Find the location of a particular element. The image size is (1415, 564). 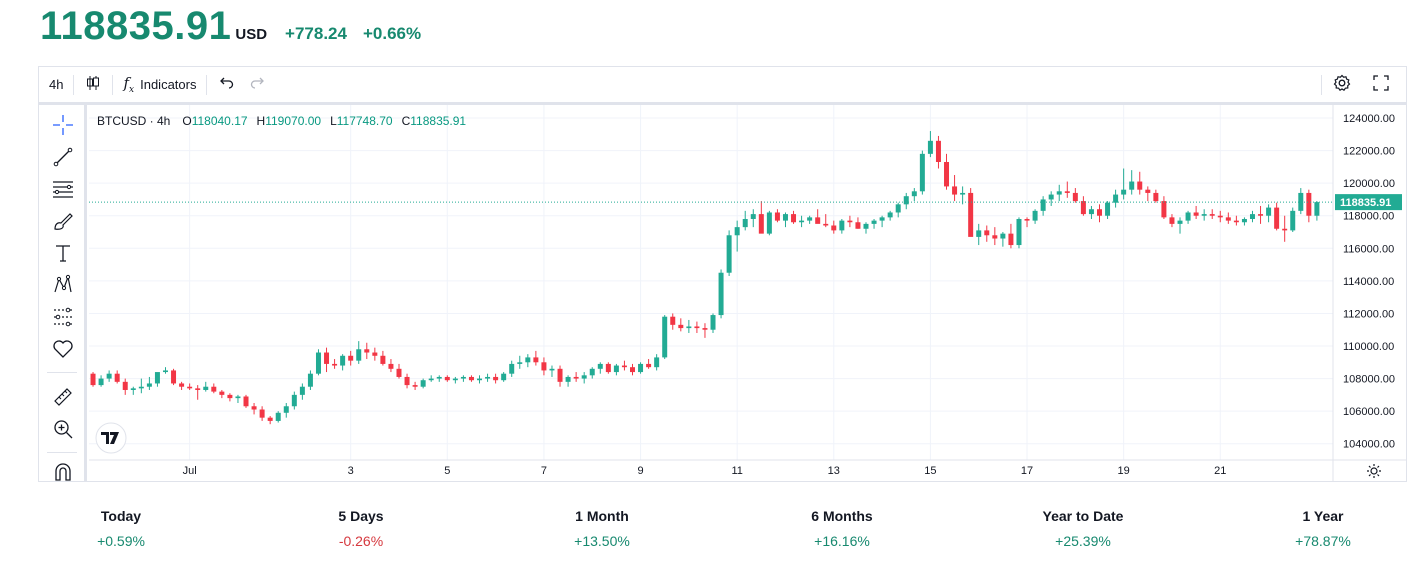

x-axis-tick-label: 7 is located at coordinates (544, 471).